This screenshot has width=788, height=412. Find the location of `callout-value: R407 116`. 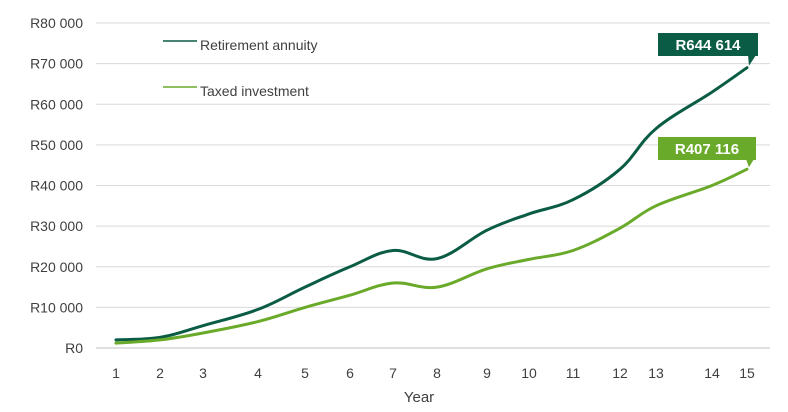

callout-value: R407 116 is located at coordinates (707, 149).